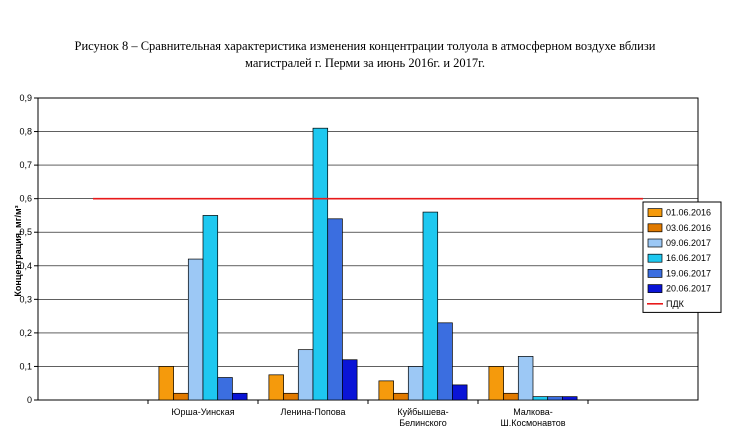  I want to click on legend-label: 19.06.2017, so click(688, 273).